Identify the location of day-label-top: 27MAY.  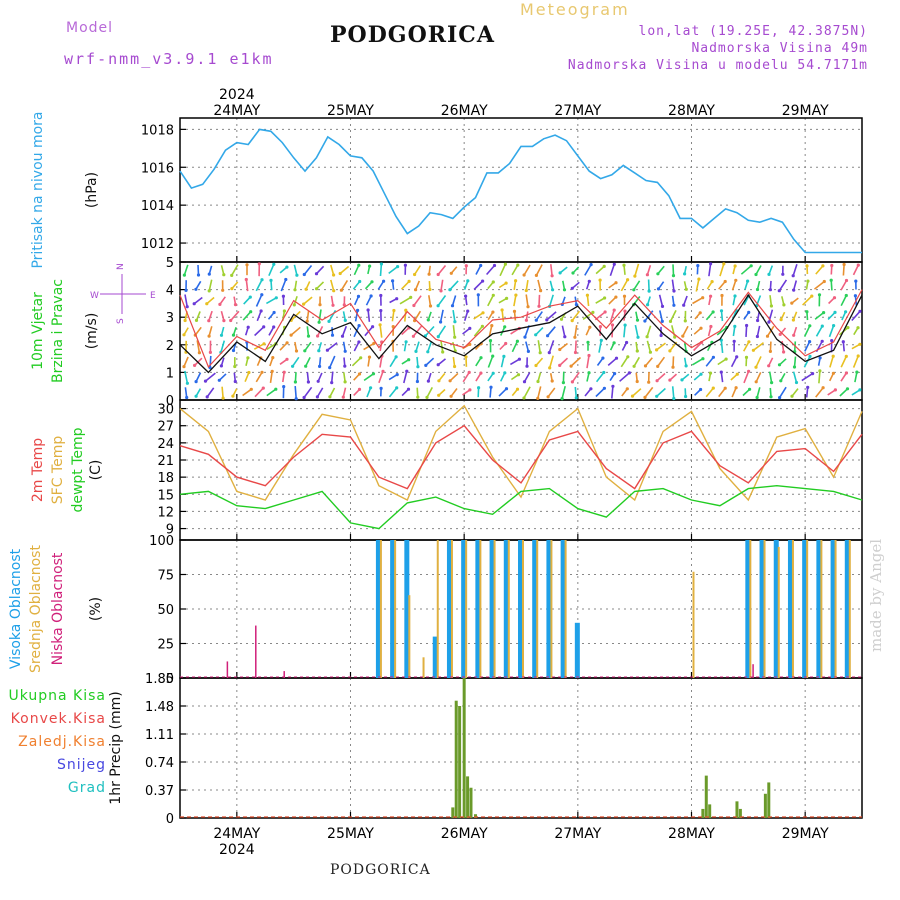
(577, 111).